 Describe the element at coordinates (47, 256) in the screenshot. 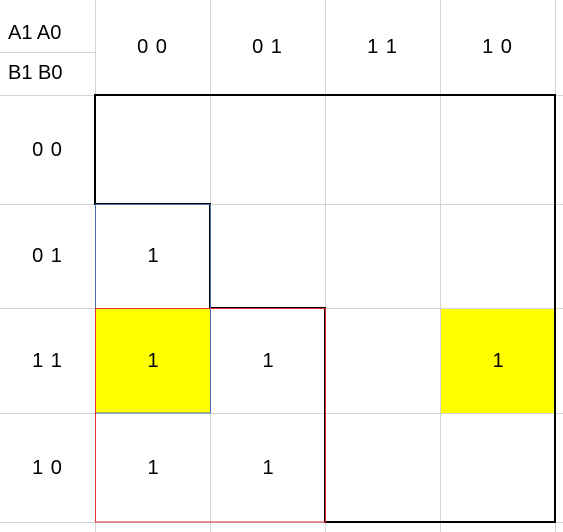

I see `row-header-01: 0 1` at that location.